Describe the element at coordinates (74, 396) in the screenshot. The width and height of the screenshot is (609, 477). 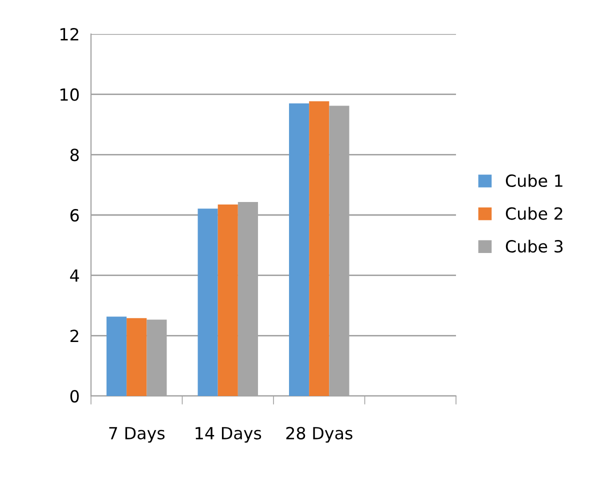
I see `y-tick-label: 0` at that location.